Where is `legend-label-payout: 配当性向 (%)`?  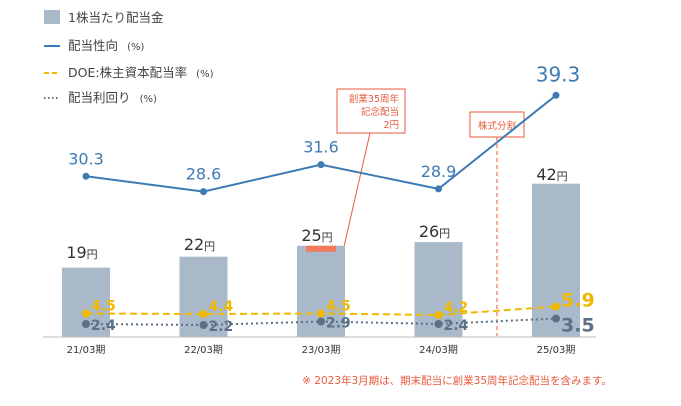 legend-label-payout: 配当性向 (%) is located at coordinates (106, 44).